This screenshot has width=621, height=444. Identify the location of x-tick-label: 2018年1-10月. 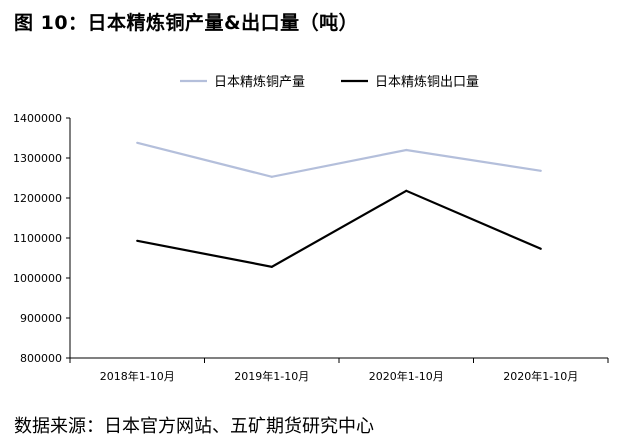
(137, 376).